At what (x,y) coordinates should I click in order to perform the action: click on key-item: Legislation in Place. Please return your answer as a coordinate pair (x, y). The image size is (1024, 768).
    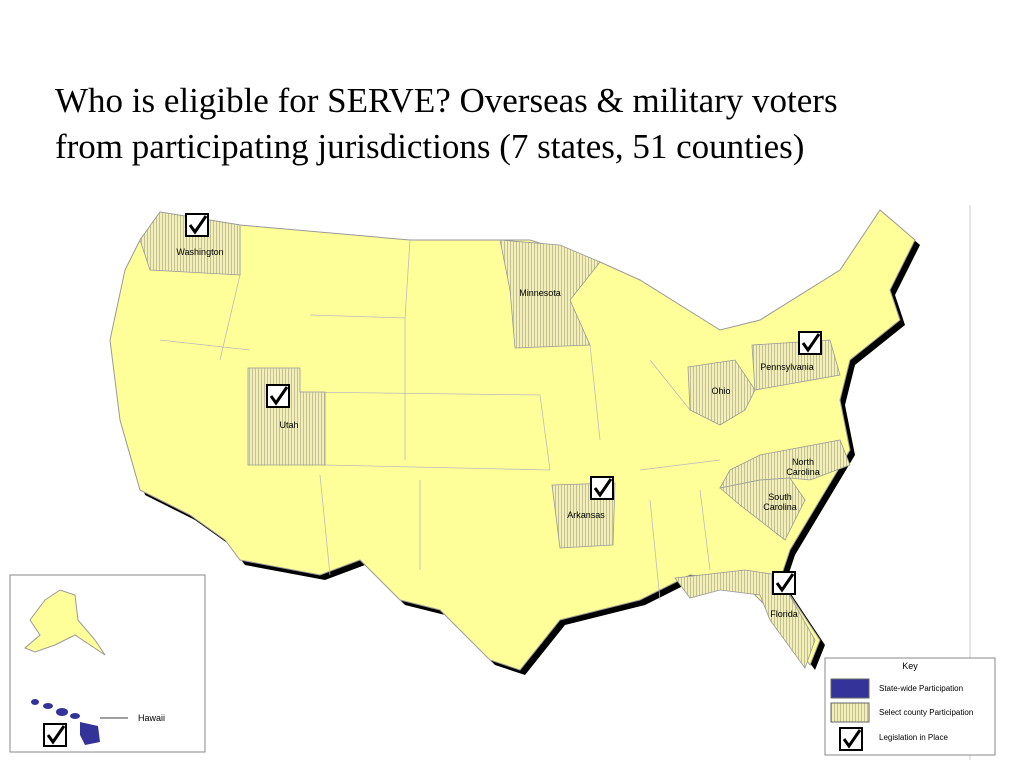
    Looking at the image, I should click on (913, 737).